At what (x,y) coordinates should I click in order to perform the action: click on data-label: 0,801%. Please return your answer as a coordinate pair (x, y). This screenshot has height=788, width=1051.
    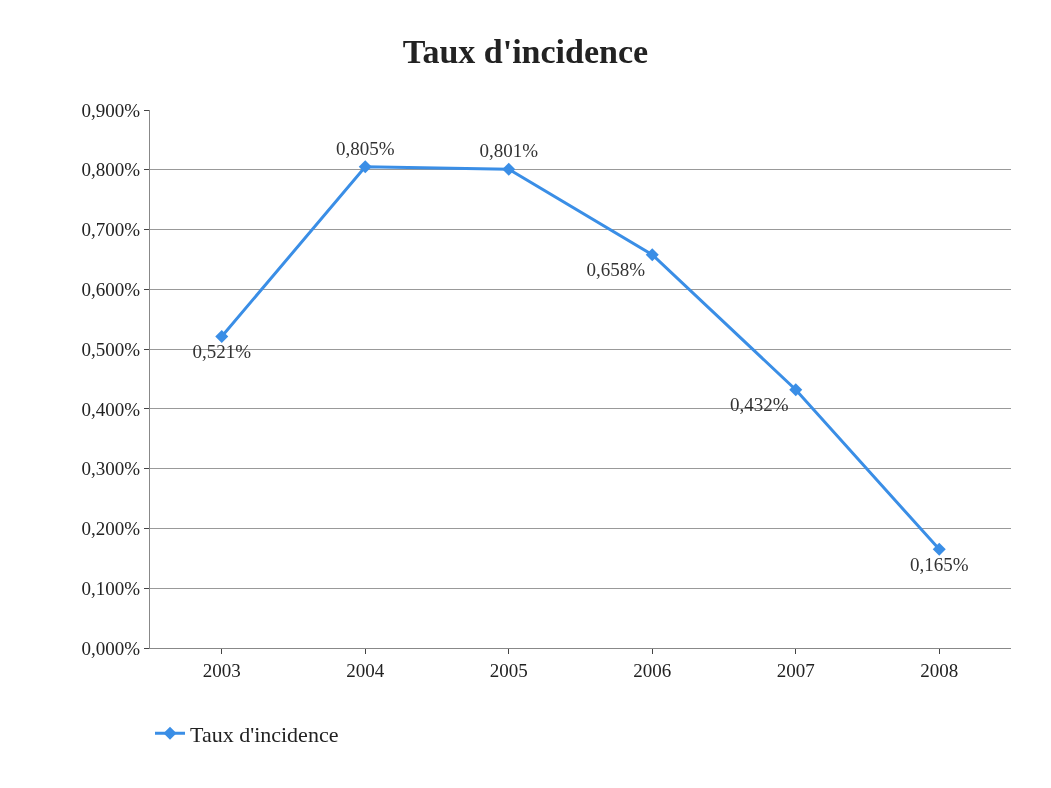
    Looking at the image, I should click on (509, 151).